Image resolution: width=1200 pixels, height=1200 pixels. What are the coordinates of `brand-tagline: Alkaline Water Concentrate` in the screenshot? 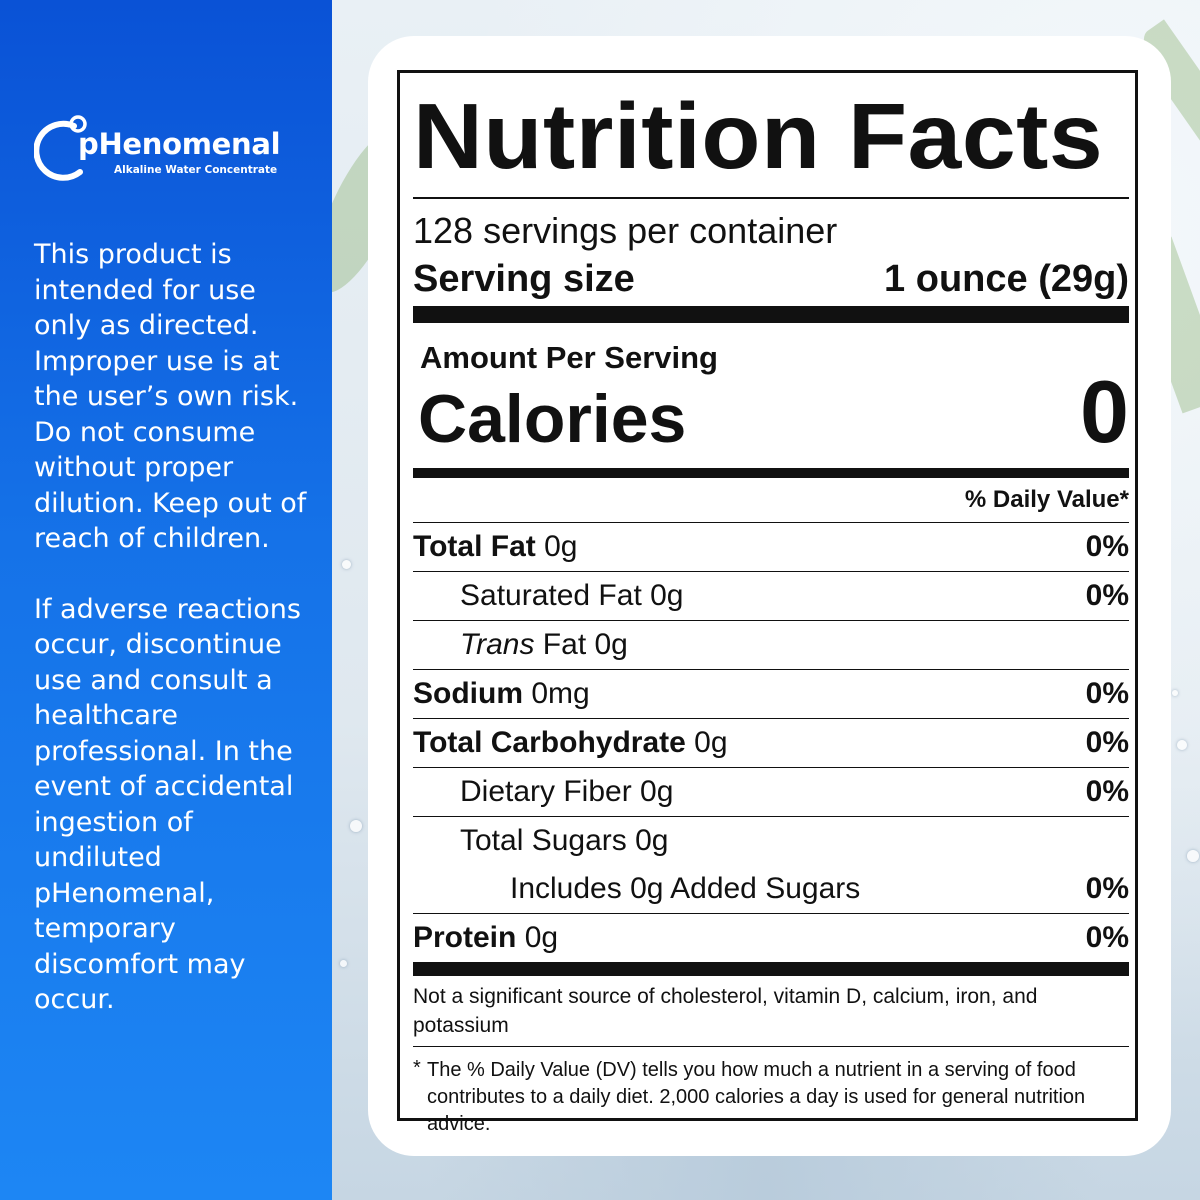 It's located at (196, 170).